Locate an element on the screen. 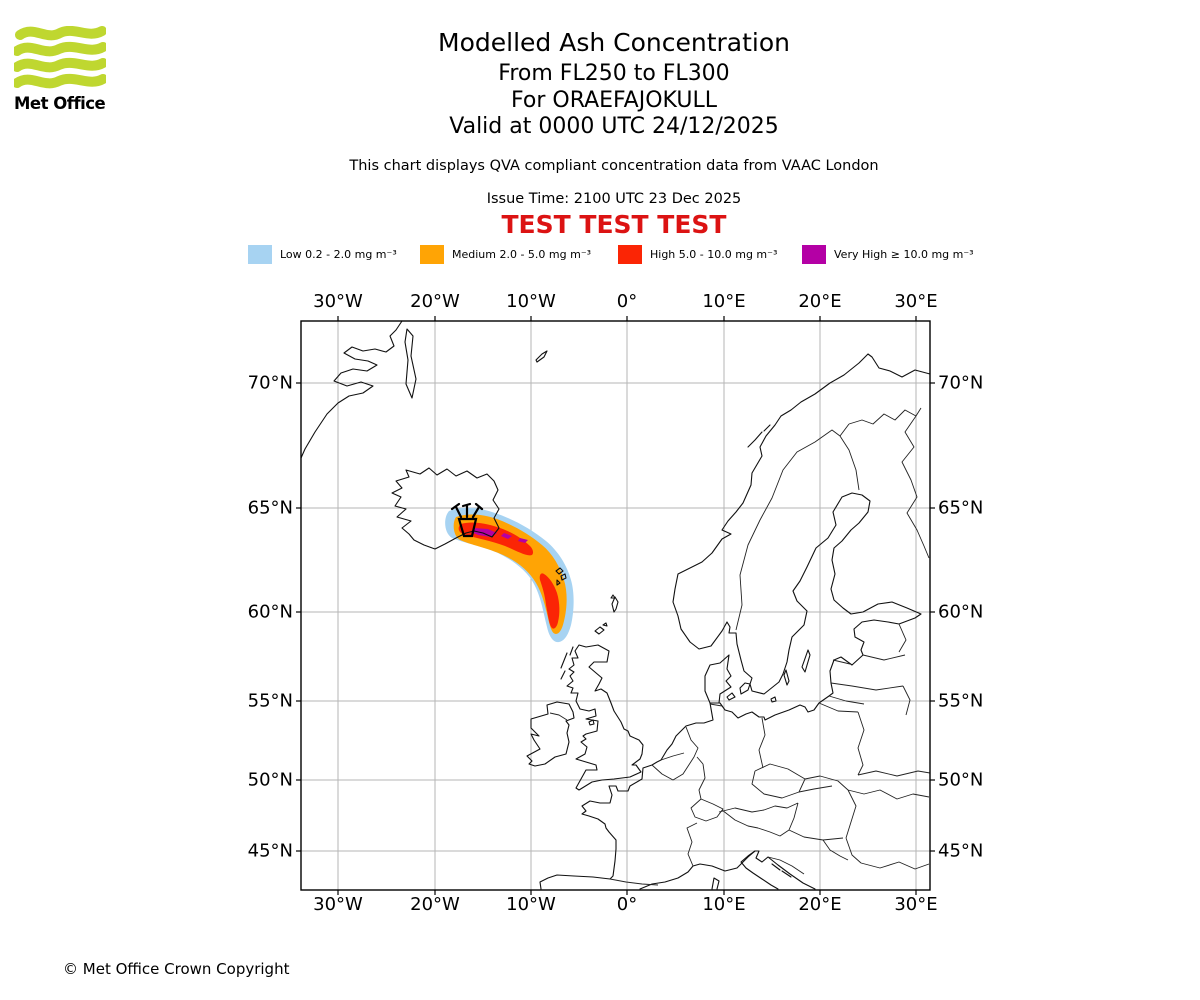 The width and height of the screenshot is (1200, 1000). border-france-spain is located at coordinates (634, 882).